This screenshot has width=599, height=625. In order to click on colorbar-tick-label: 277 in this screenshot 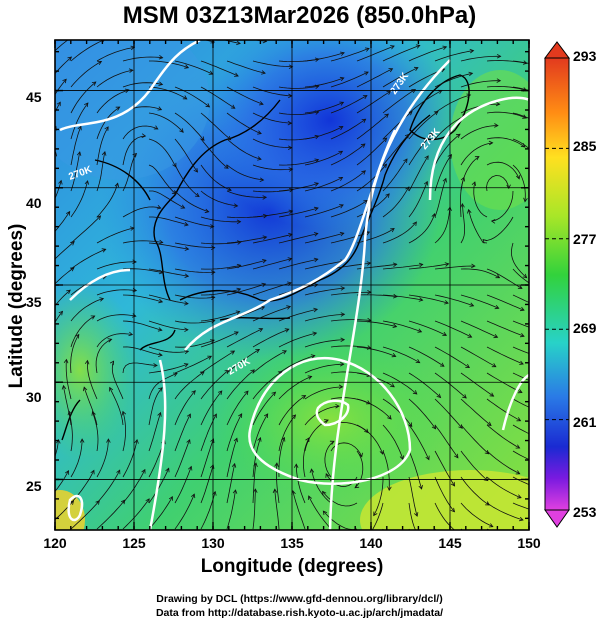, I will do `click(585, 239)`.